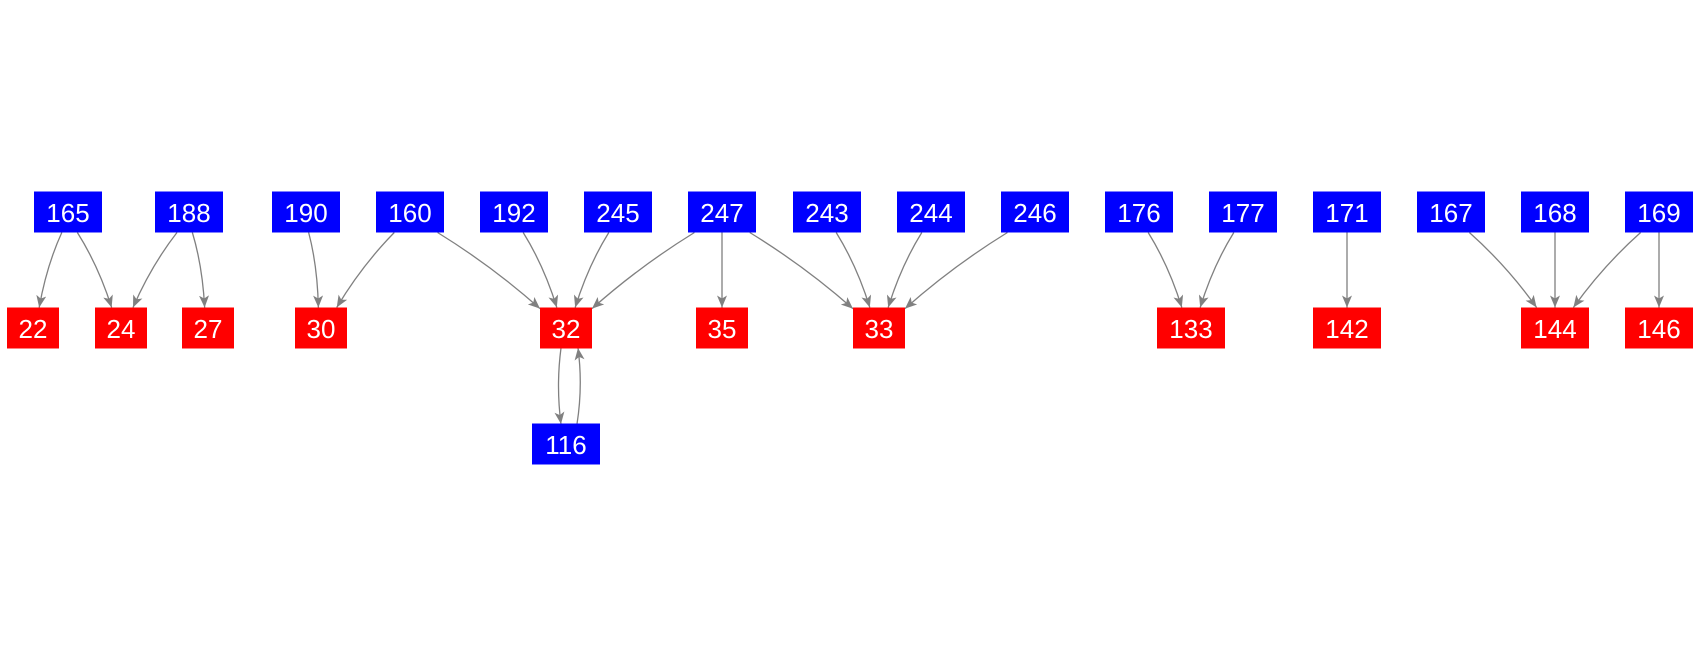 The height and width of the screenshot is (656, 1702). I want to click on node-116: 116, so click(566, 444).